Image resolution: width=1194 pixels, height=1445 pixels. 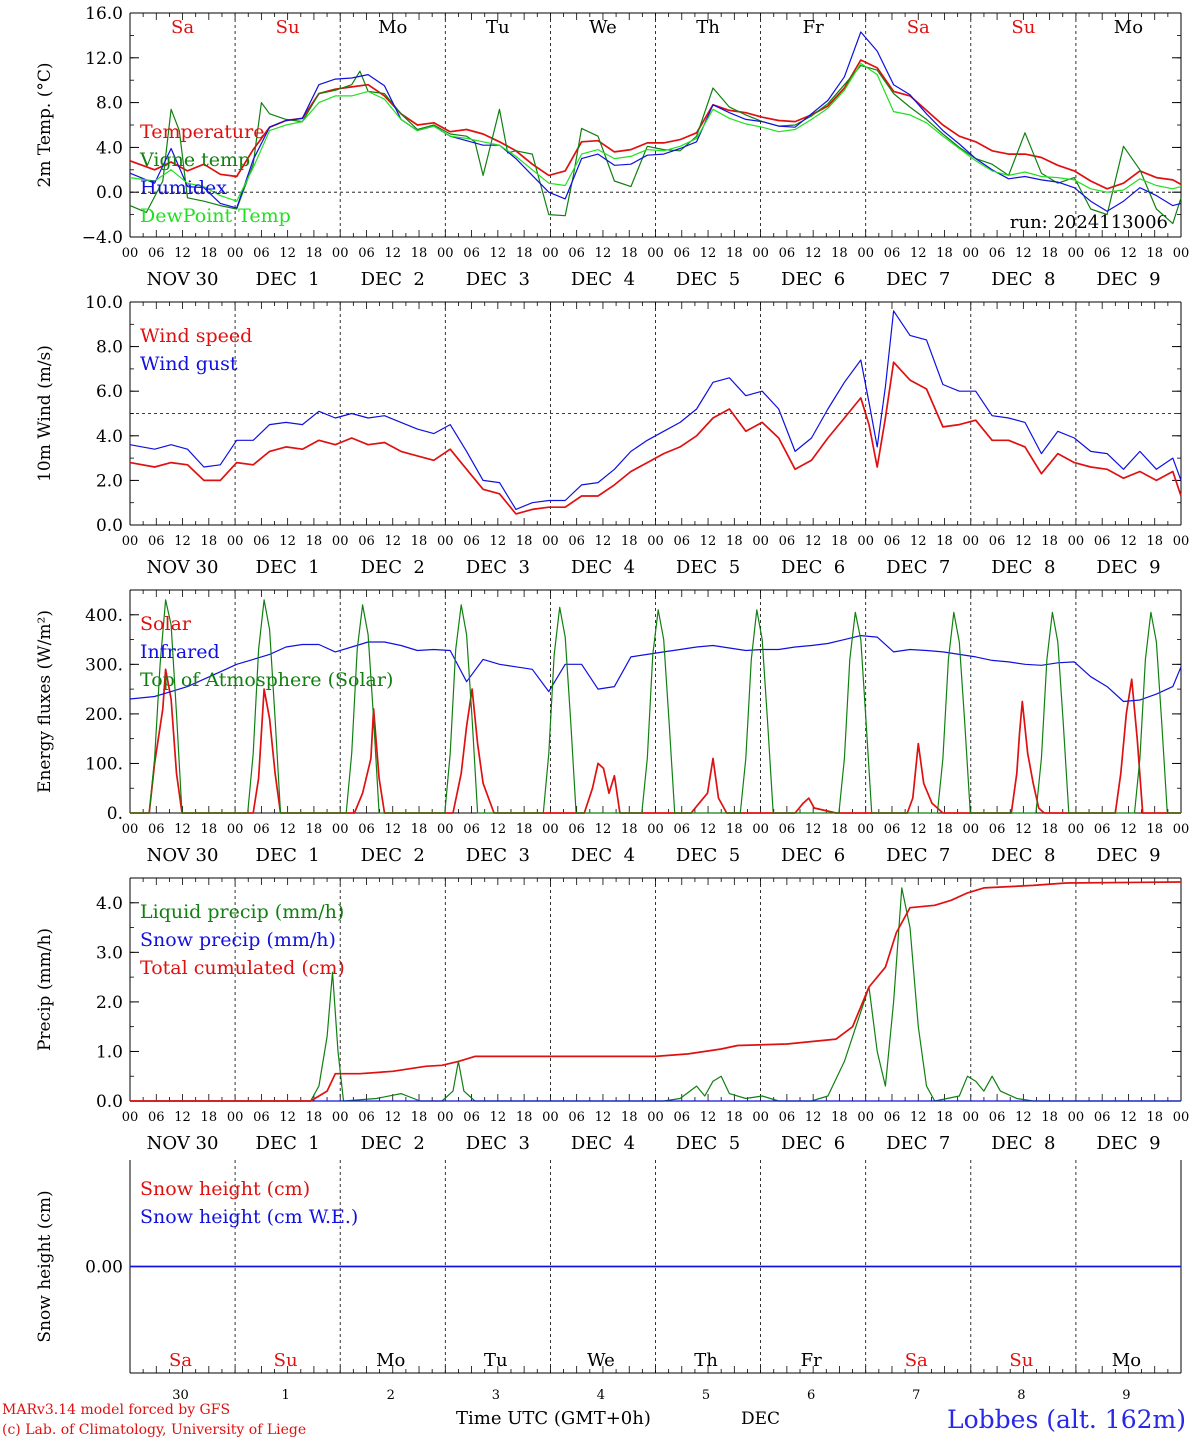 What do you see at coordinates (288, 27) in the screenshot?
I see `weekday-label: Su` at bounding box center [288, 27].